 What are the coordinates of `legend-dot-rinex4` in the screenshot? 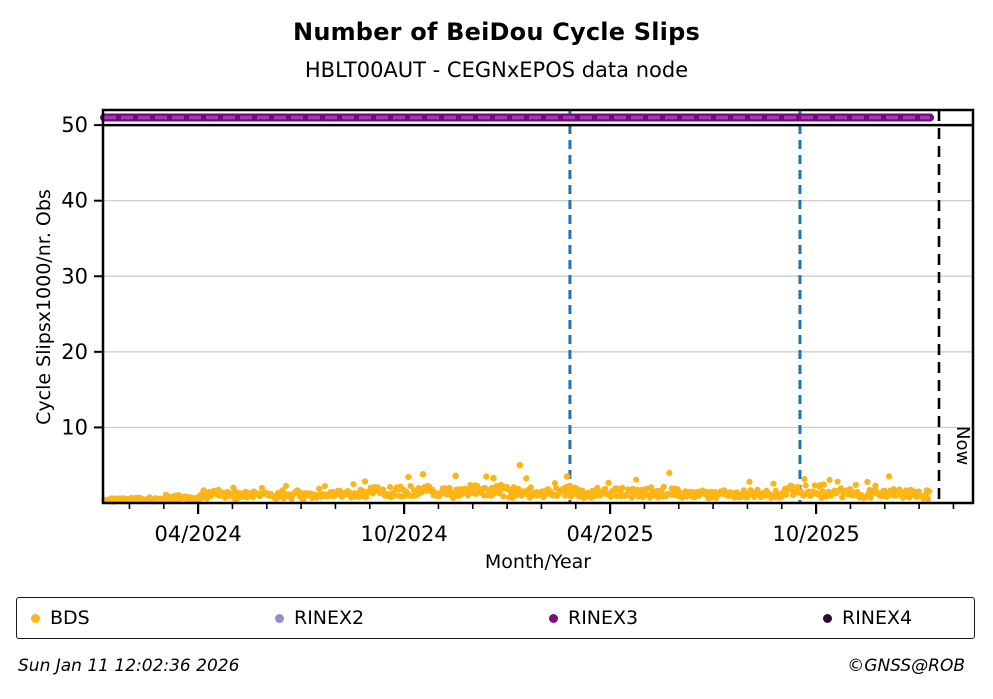 It's located at (827, 618).